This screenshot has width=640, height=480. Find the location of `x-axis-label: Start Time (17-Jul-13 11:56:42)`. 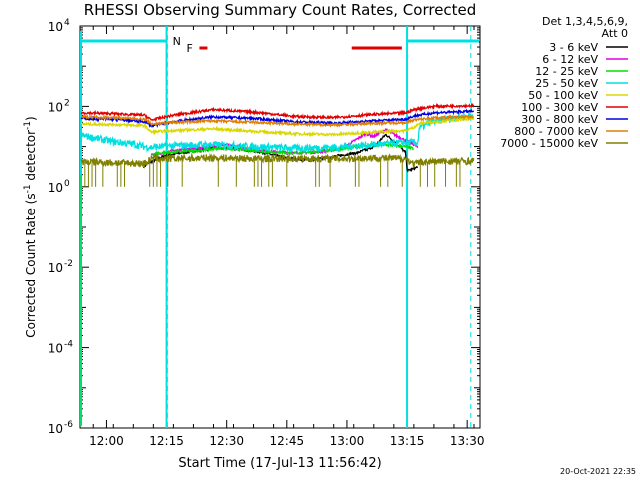

x-axis-label: Start Time (17-Jul-13 11:56:42) is located at coordinates (279, 463).